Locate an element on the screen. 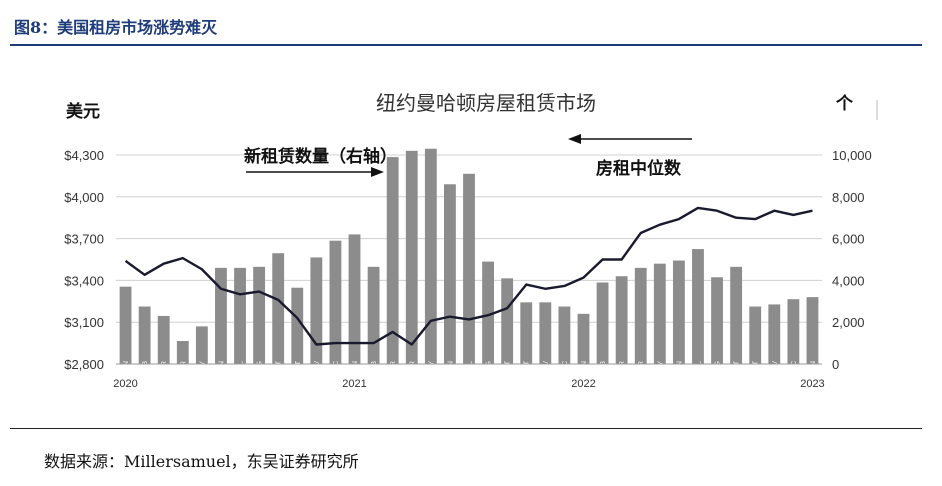 The image size is (942, 486). source-note: 数据来源：Millersamuel，东吴证券研究所 is located at coordinates (201, 461).